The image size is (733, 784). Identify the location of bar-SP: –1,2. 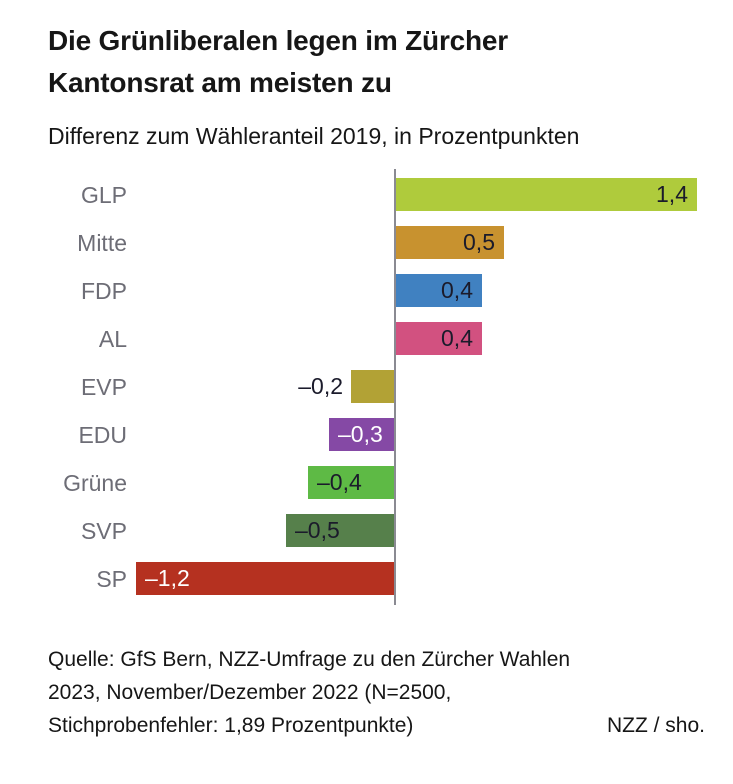
(265, 578).